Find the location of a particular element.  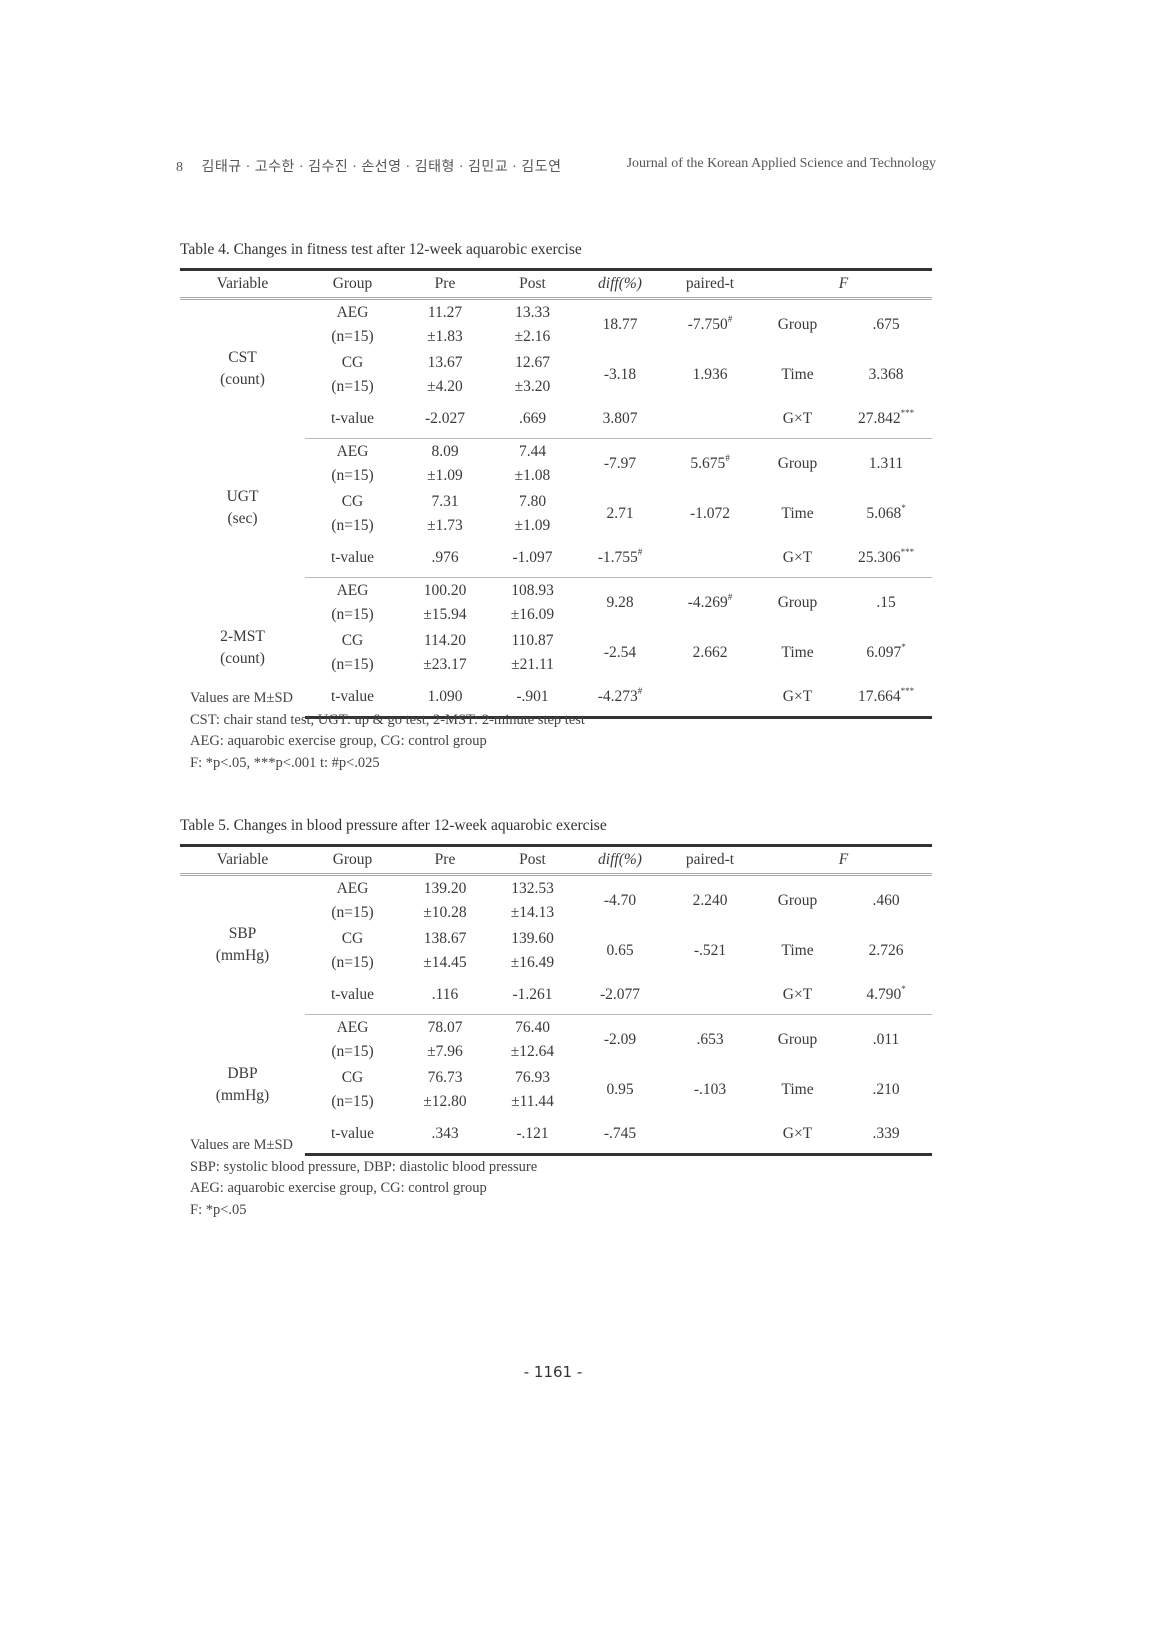

pre-cell: .976 is located at coordinates (445, 558).